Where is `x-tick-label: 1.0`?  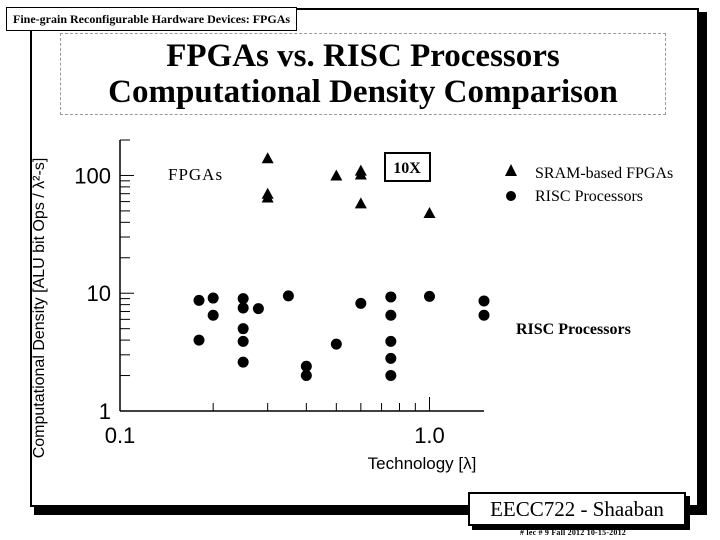
x-tick-label: 1.0 is located at coordinates (429, 435).